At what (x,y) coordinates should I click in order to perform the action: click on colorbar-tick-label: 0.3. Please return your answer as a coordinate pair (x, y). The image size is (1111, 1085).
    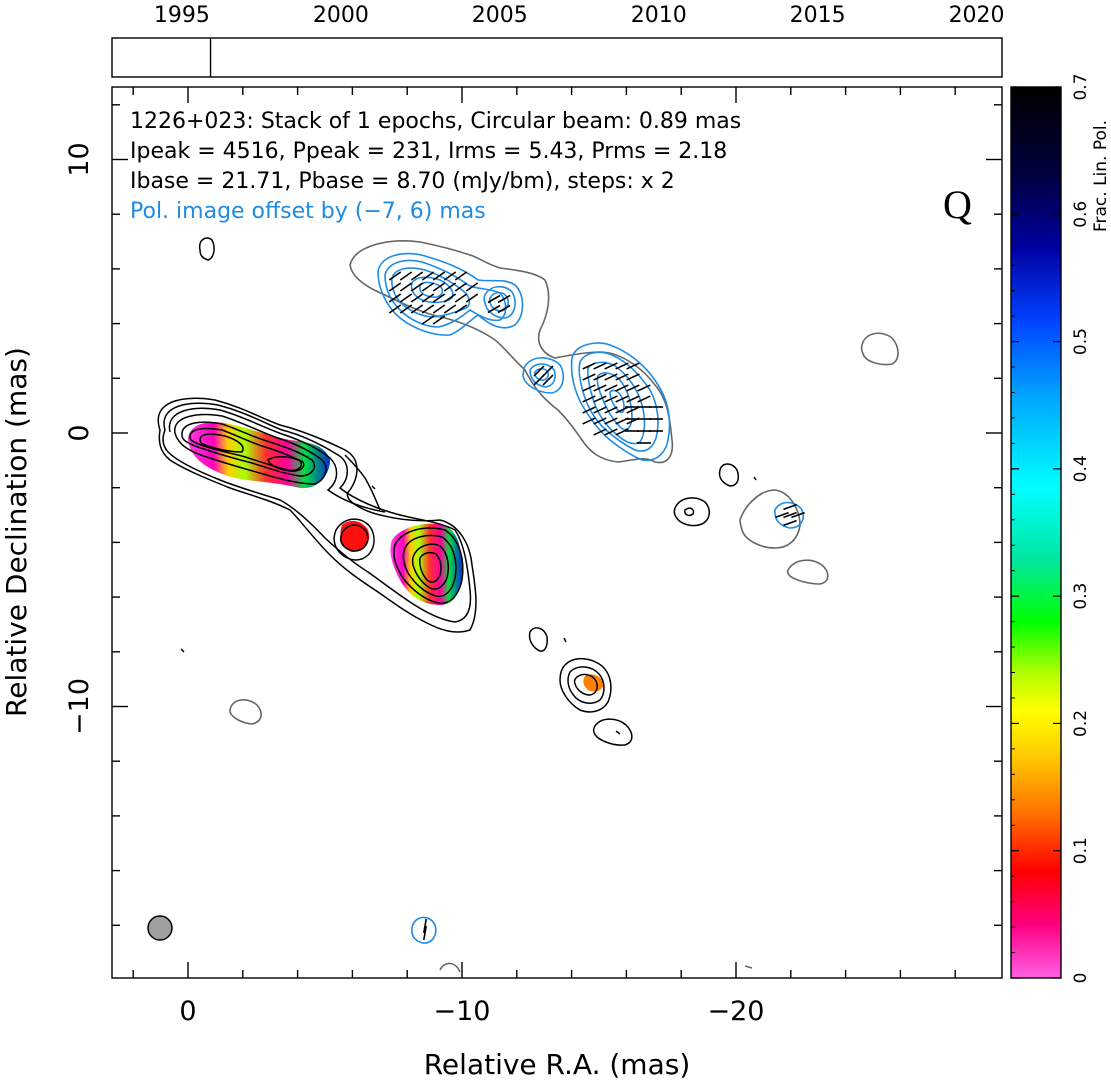
    Looking at the image, I should click on (1081, 596).